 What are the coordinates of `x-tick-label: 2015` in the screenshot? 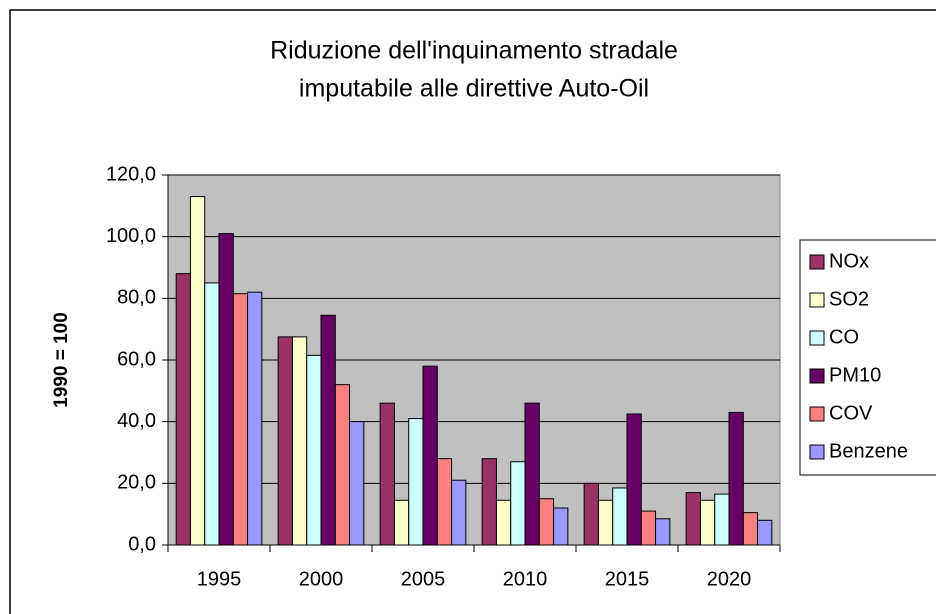 It's located at (627, 579).